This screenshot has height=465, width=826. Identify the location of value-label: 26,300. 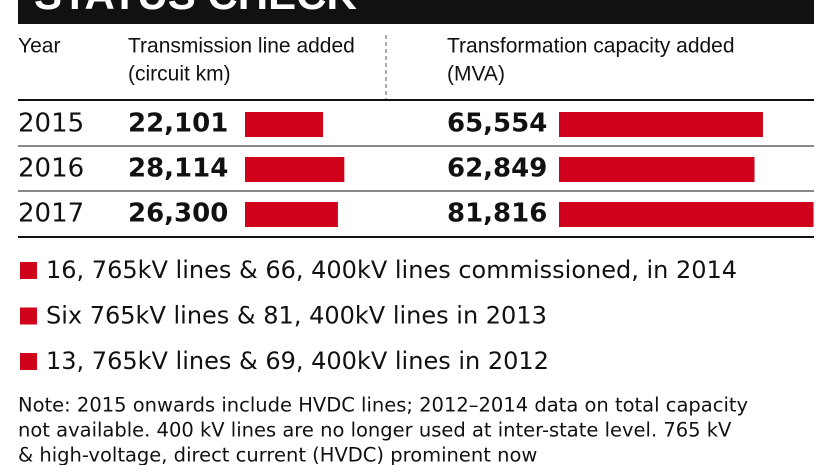
(178, 214).